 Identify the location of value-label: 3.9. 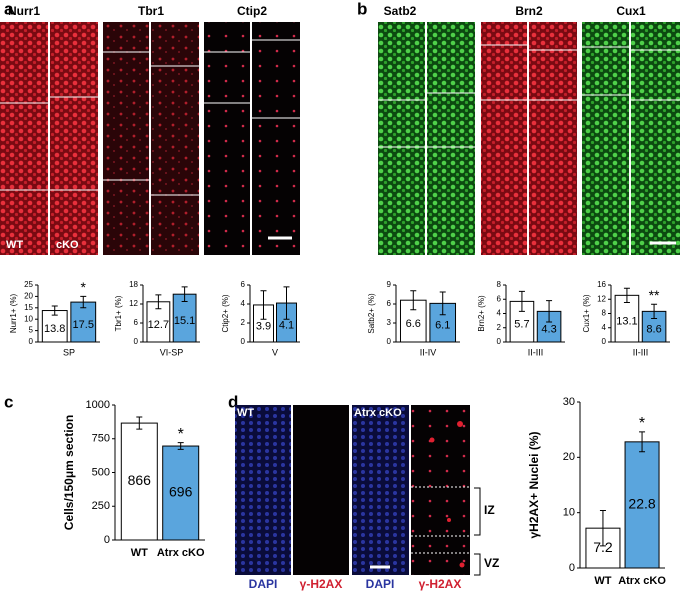
(263, 326).